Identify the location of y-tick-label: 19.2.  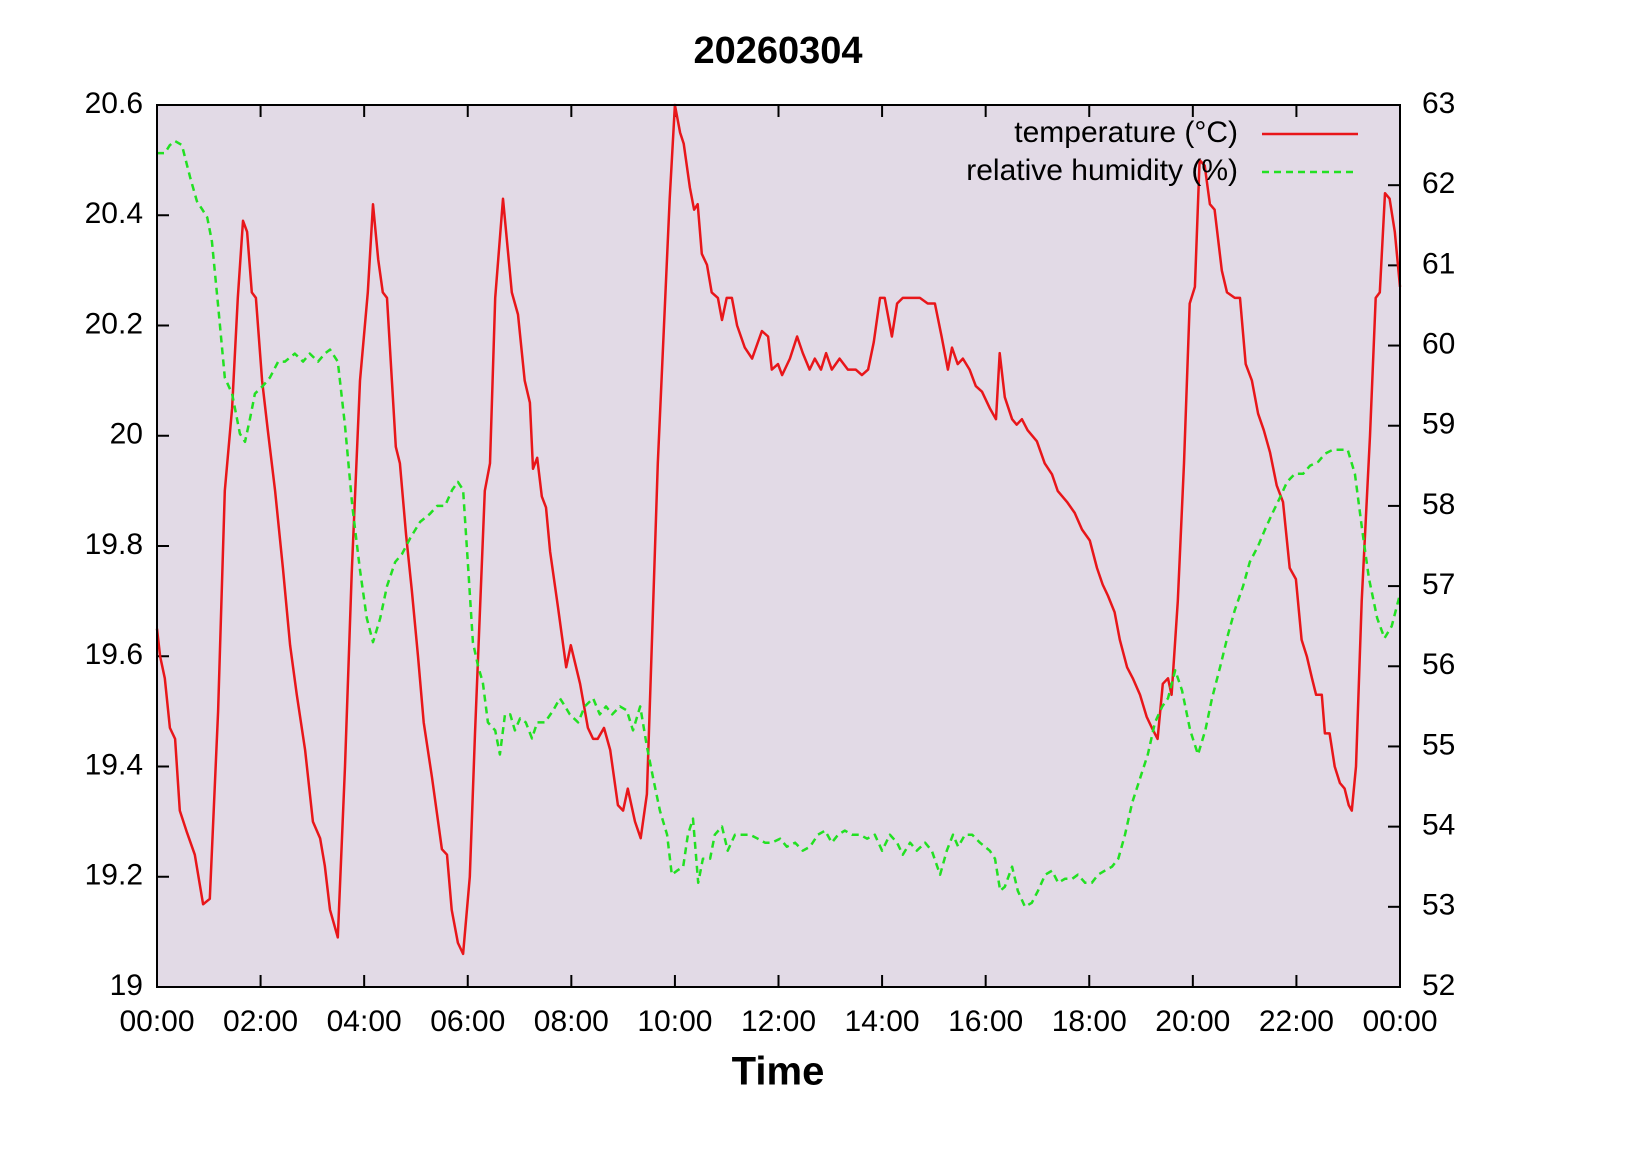
(114, 875).